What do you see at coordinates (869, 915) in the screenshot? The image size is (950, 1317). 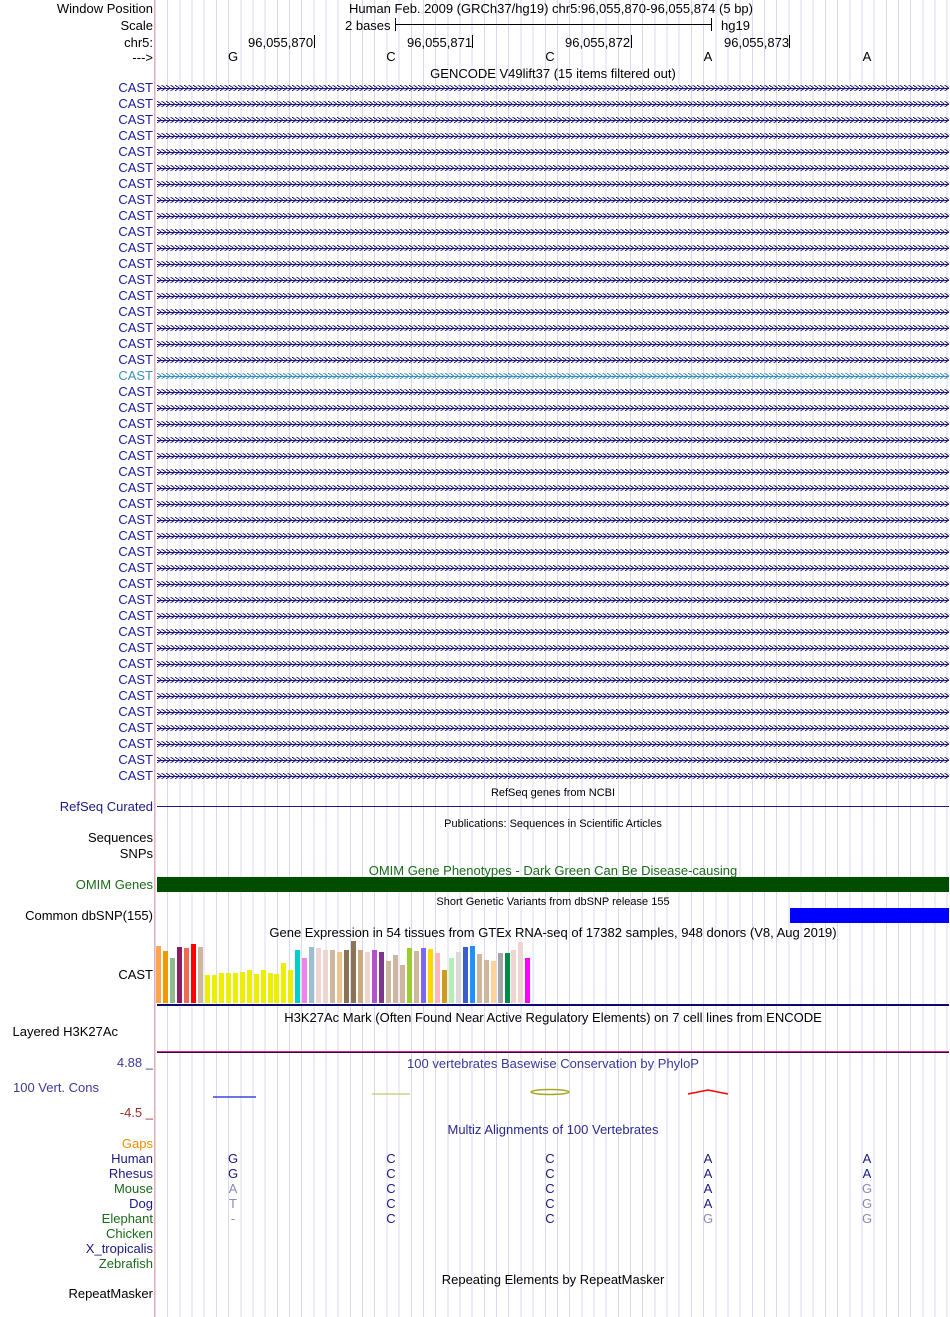 I see `dbsnp-feature-bar` at bounding box center [869, 915].